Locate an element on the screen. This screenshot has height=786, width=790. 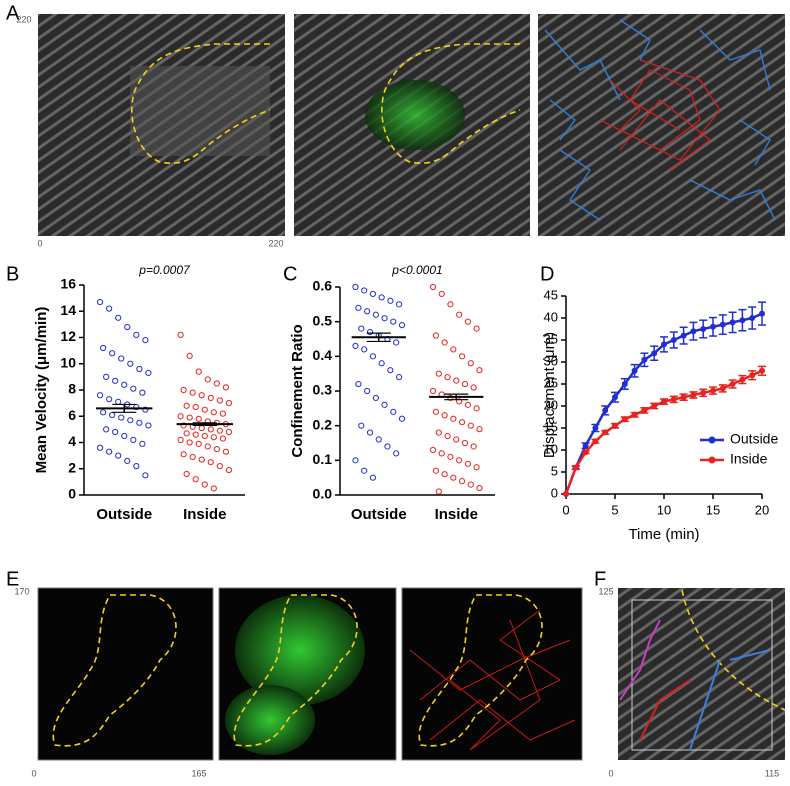
panel-label: D is located at coordinates (547, 274).